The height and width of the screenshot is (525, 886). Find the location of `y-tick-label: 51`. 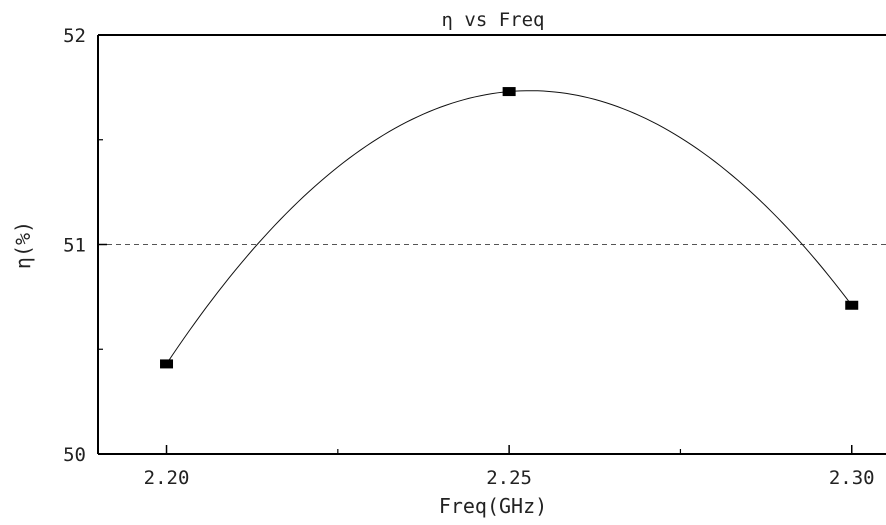

y-tick-label: 51 is located at coordinates (74, 246).